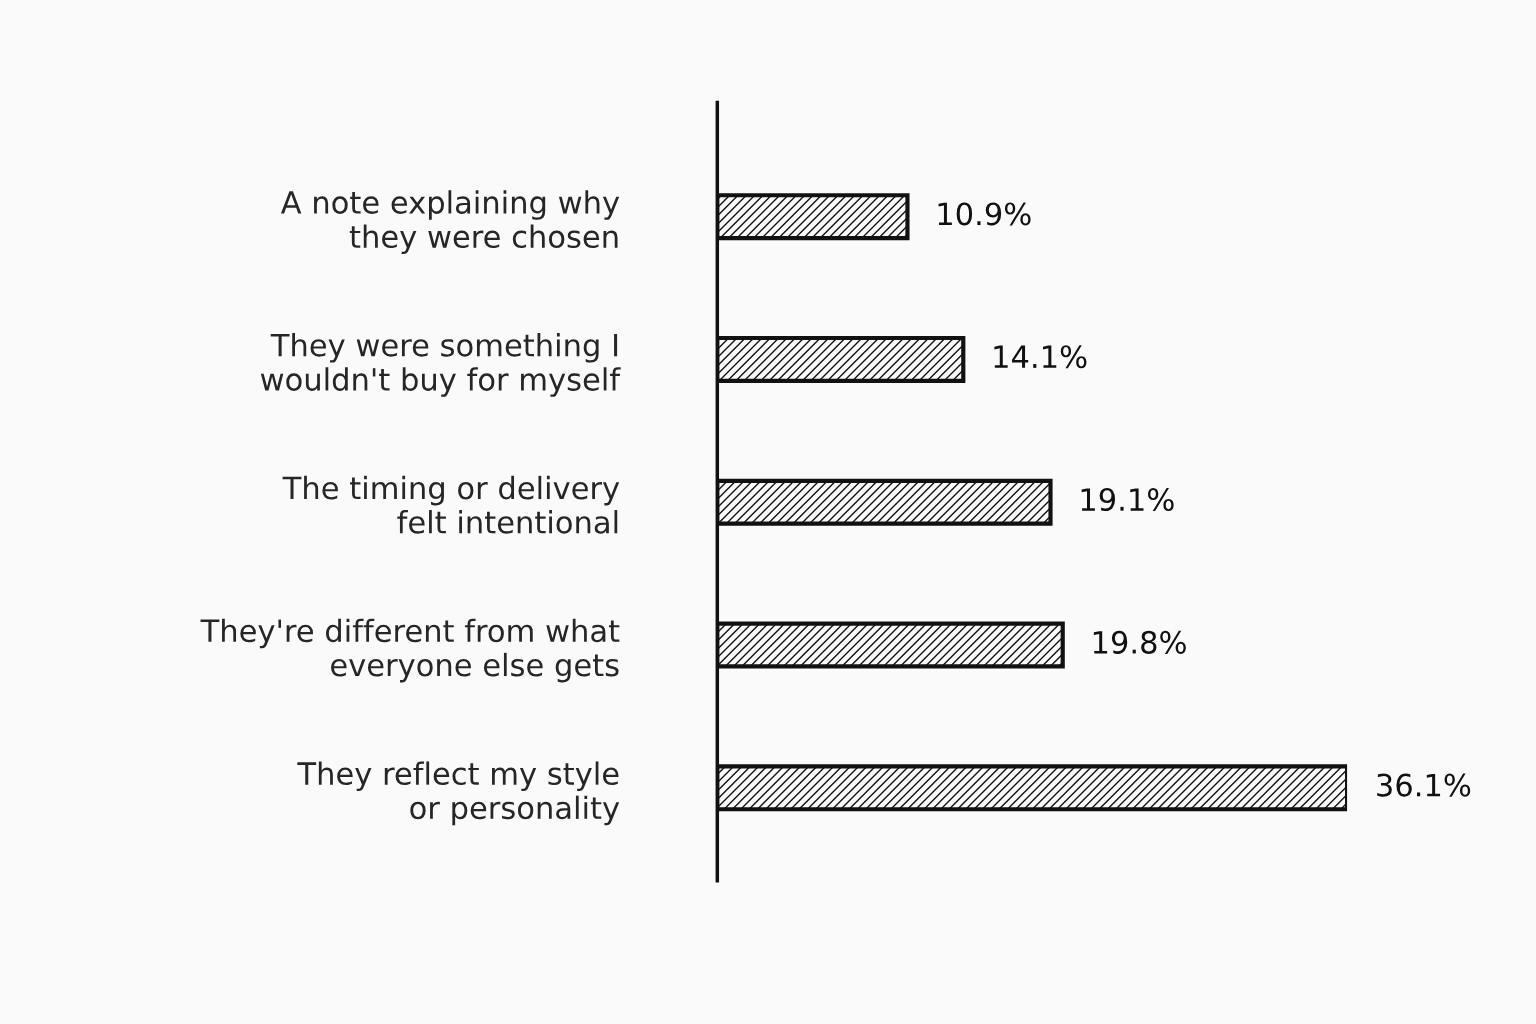 The height and width of the screenshot is (1024, 1536). Describe the element at coordinates (1424, 785) in the screenshot. I see `data-label: 36.1%` at that location.